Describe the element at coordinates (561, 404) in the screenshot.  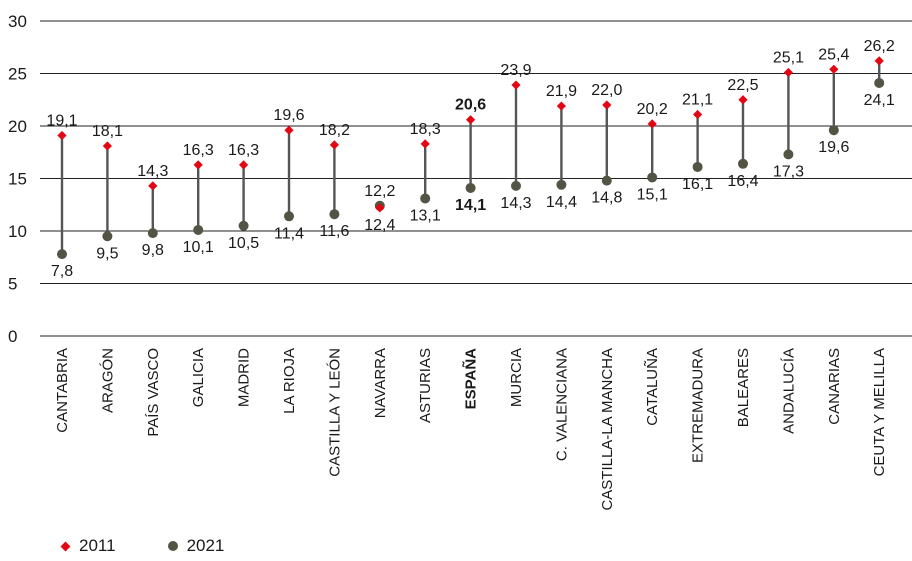
I see `category-label-c-valenciana: C. VALENCIANA` at that location.